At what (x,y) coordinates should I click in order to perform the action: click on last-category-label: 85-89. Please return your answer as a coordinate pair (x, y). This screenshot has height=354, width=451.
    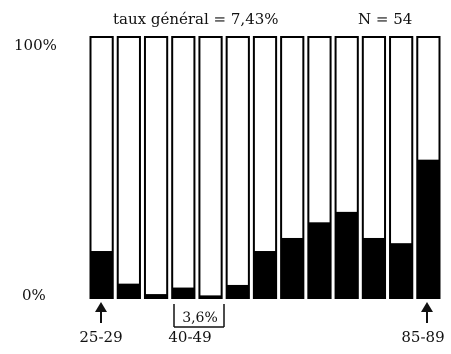
    Looking at the image, I should click on (422, 337).